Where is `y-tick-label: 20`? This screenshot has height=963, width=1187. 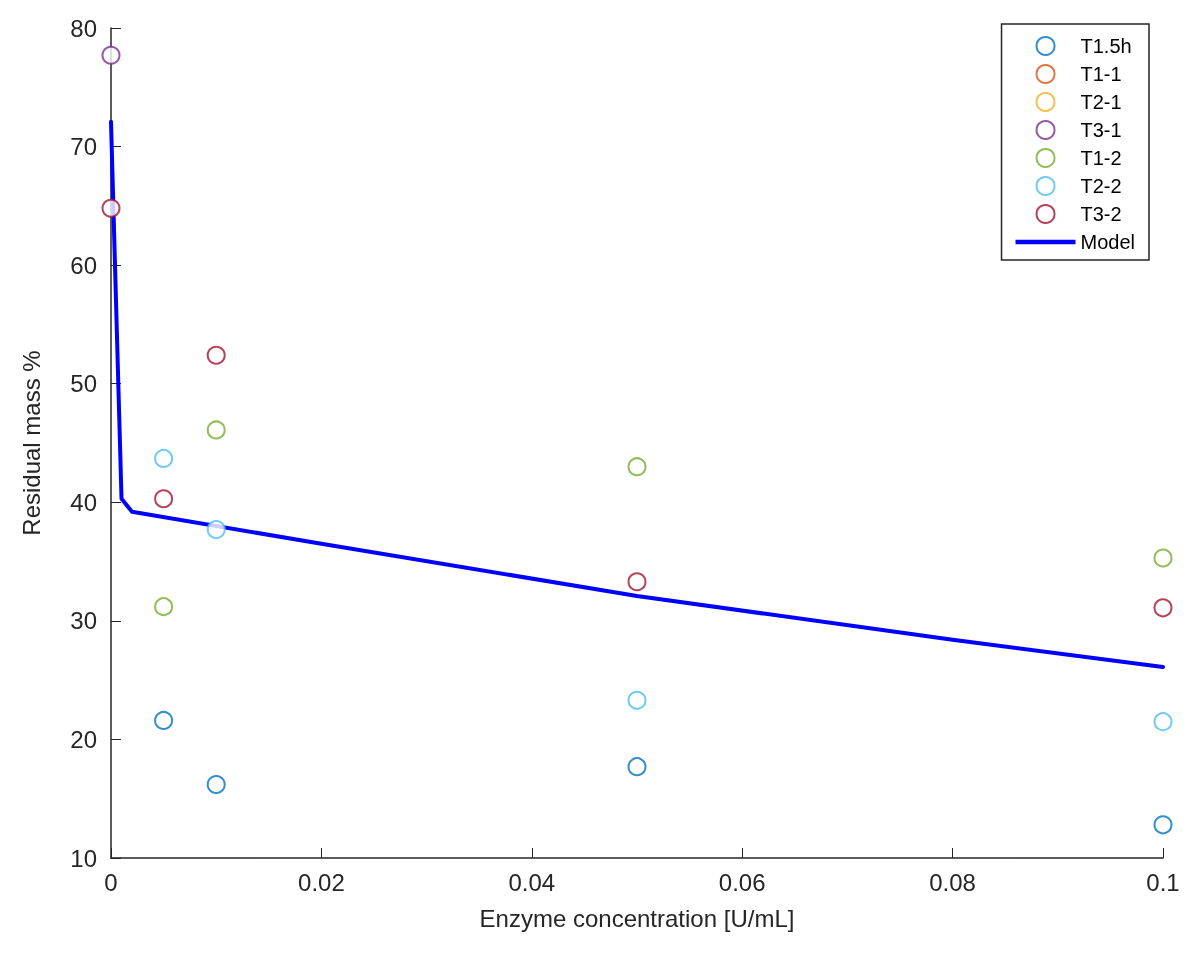 y-tick-label: 20 is located at coordinates (83, 739).